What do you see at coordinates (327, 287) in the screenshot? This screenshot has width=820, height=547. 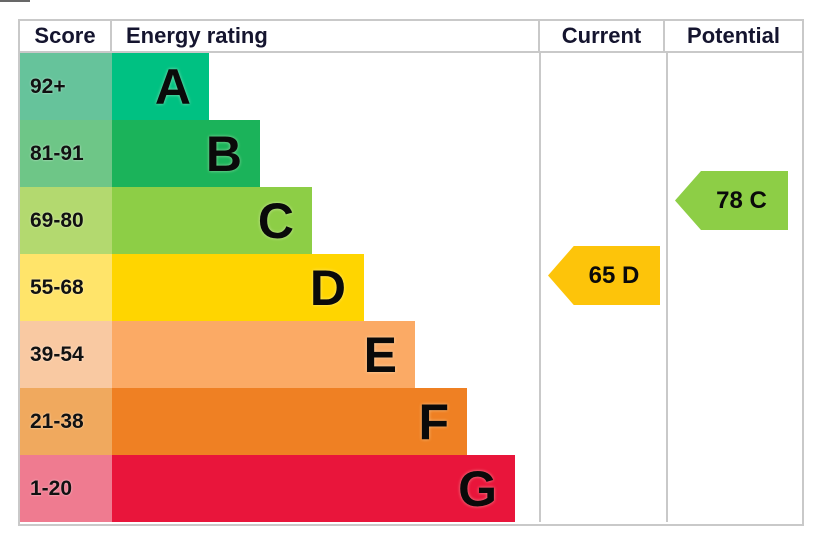 I see `band-letter-d: D` at bounding box center [327, 287].